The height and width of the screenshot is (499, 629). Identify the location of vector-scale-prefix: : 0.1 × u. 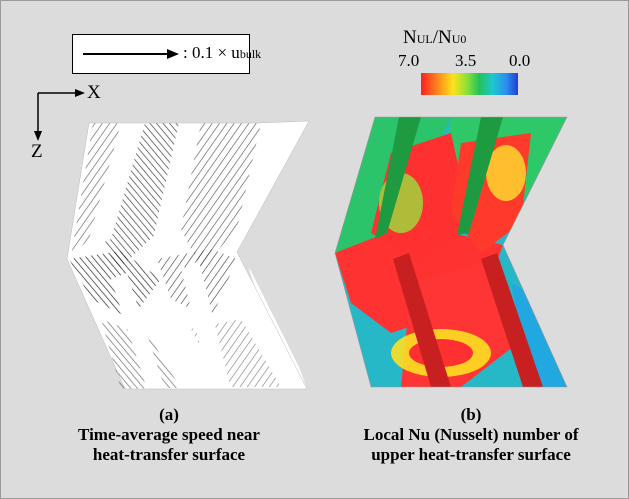
(211, 52).